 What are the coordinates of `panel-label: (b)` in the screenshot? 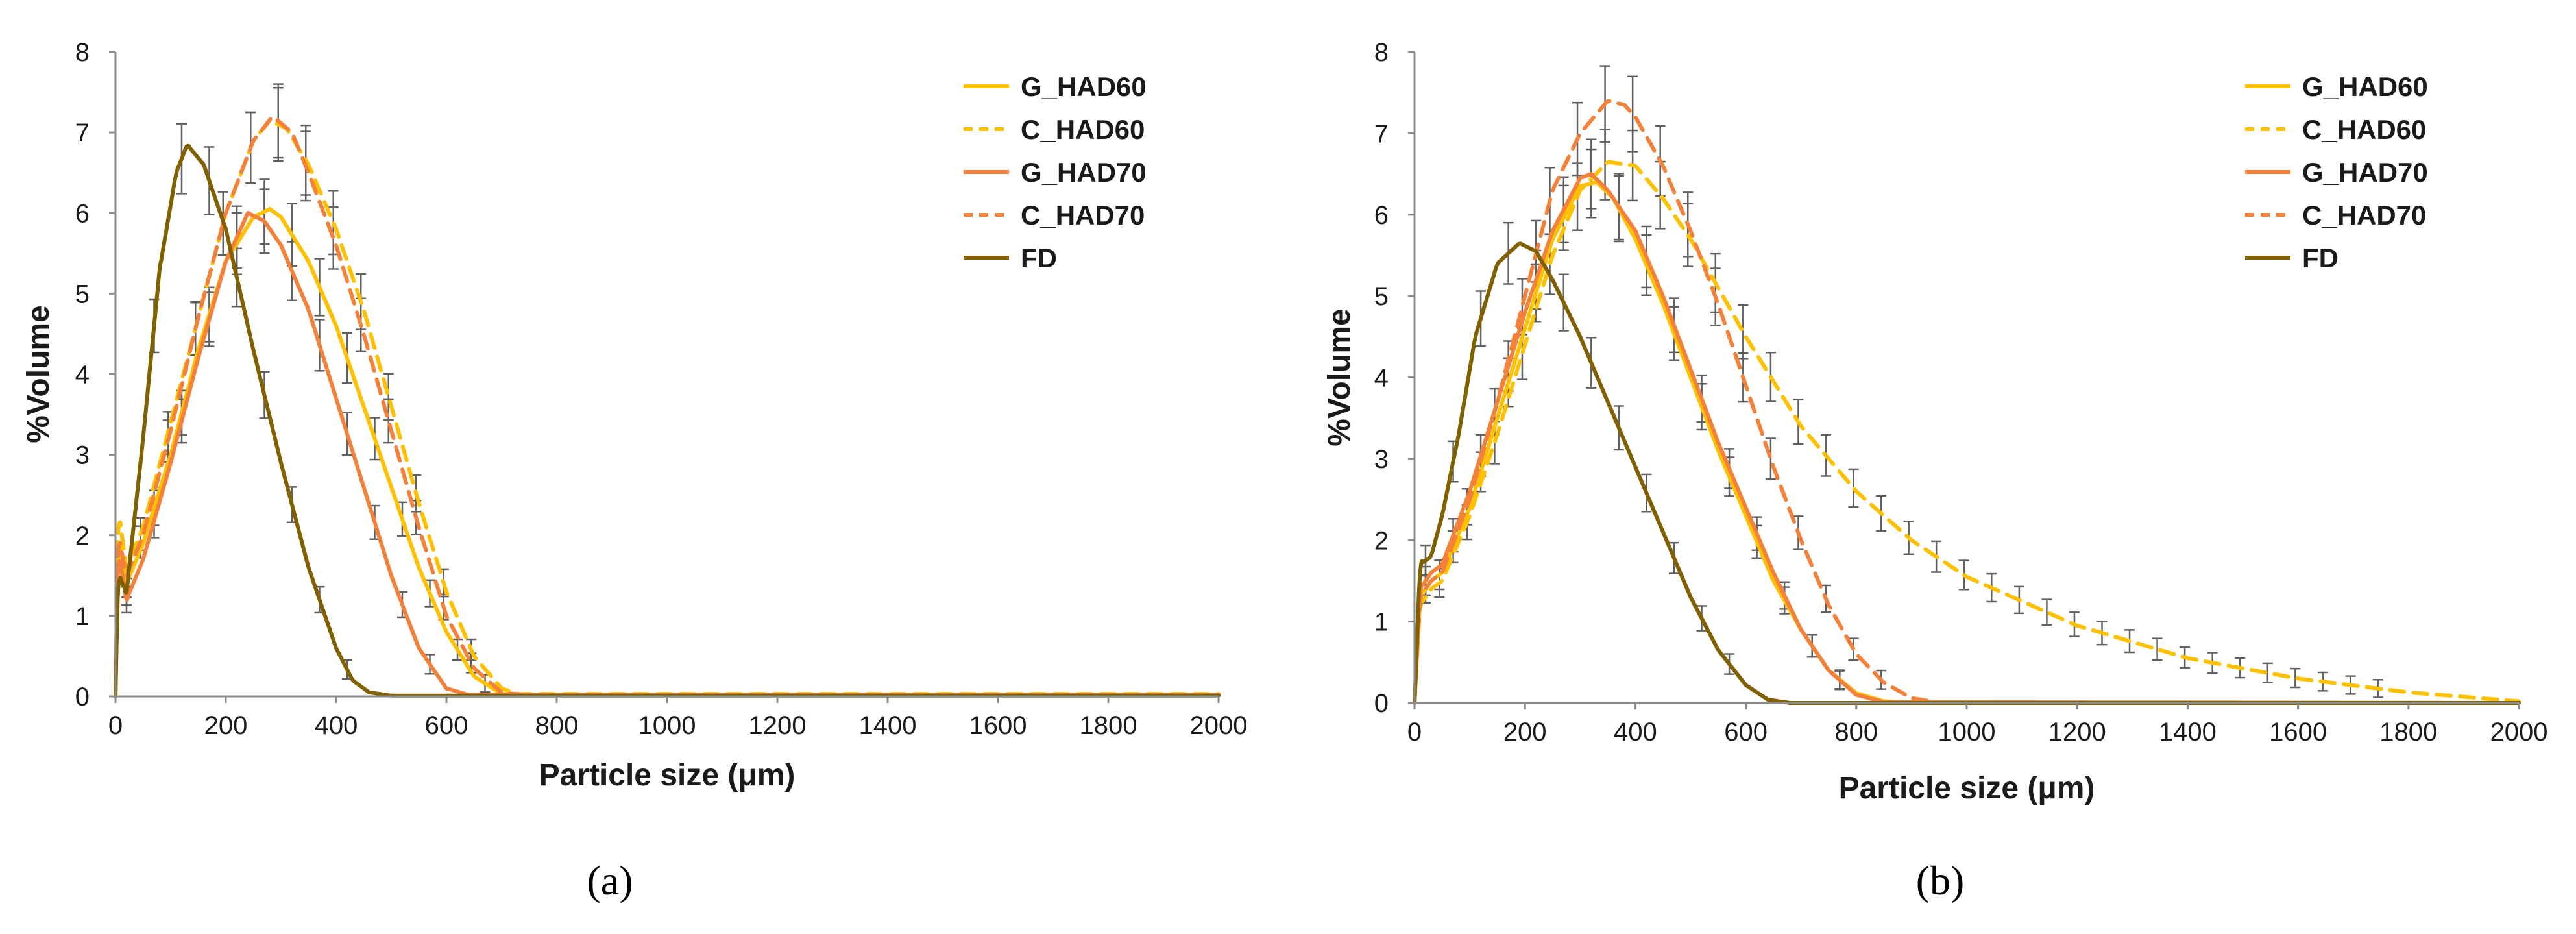 It's located at (1940, 880).